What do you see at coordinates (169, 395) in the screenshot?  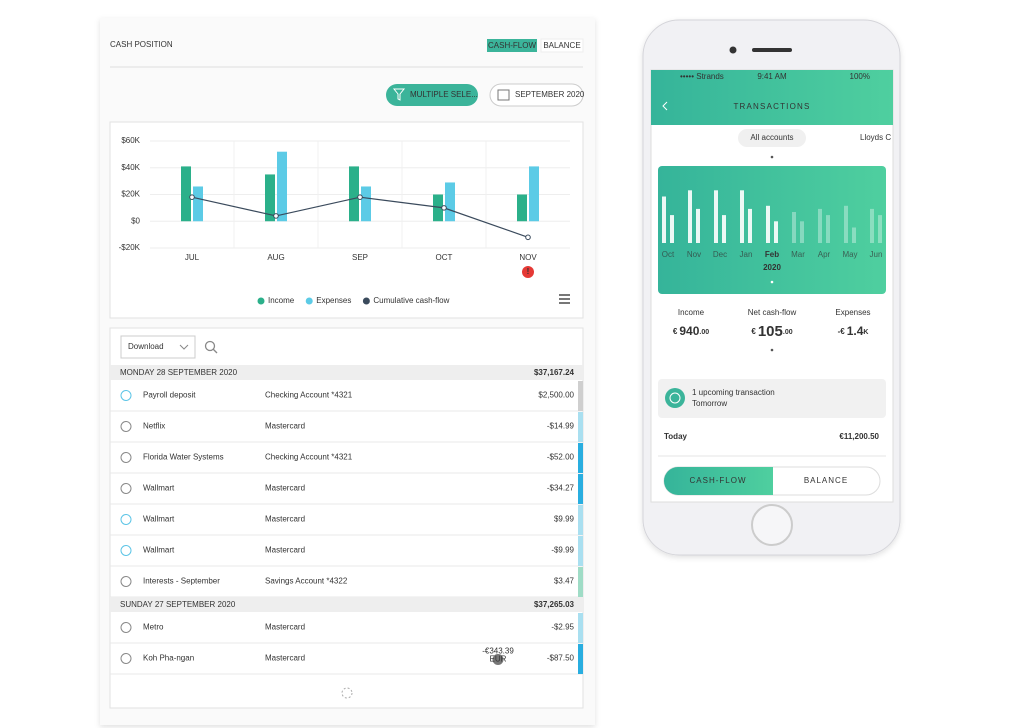 I see `row-name: Payroll deposit` at bounding box center [169, 395].